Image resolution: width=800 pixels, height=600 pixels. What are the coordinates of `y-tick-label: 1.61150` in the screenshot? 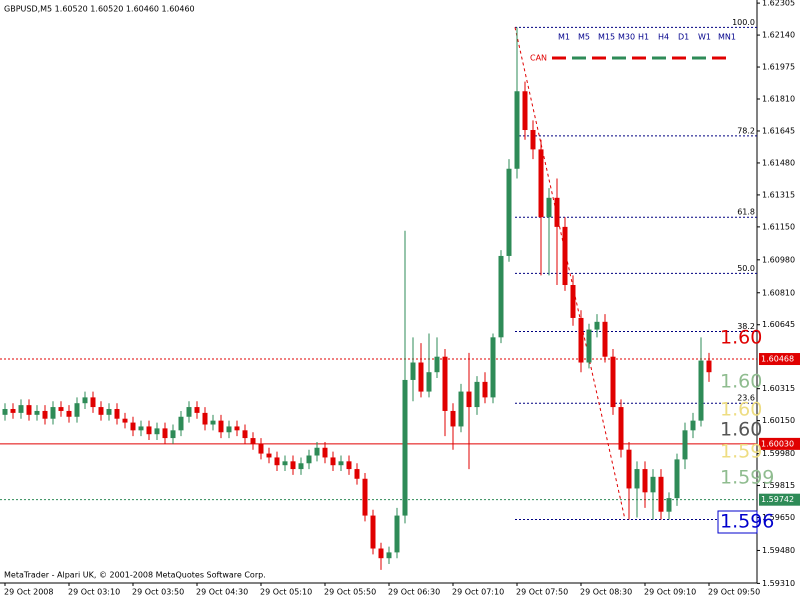 It's located at (778, 226).